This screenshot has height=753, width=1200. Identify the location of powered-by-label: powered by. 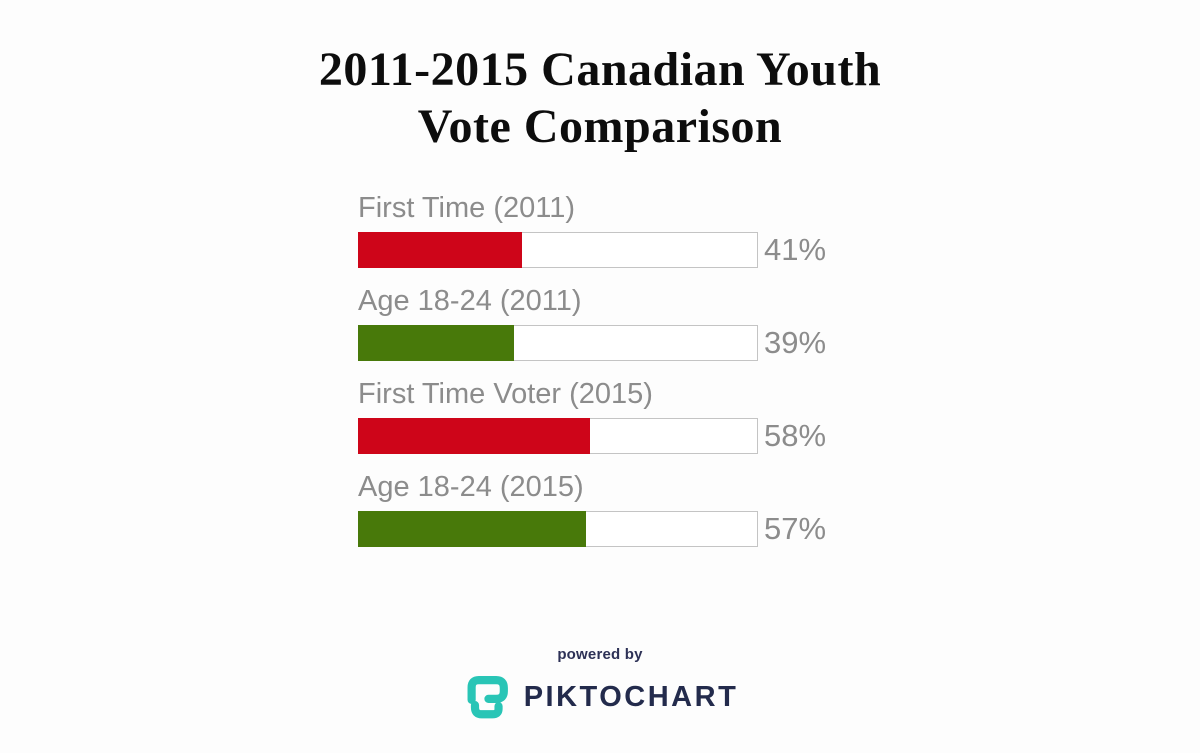
(600, 654).